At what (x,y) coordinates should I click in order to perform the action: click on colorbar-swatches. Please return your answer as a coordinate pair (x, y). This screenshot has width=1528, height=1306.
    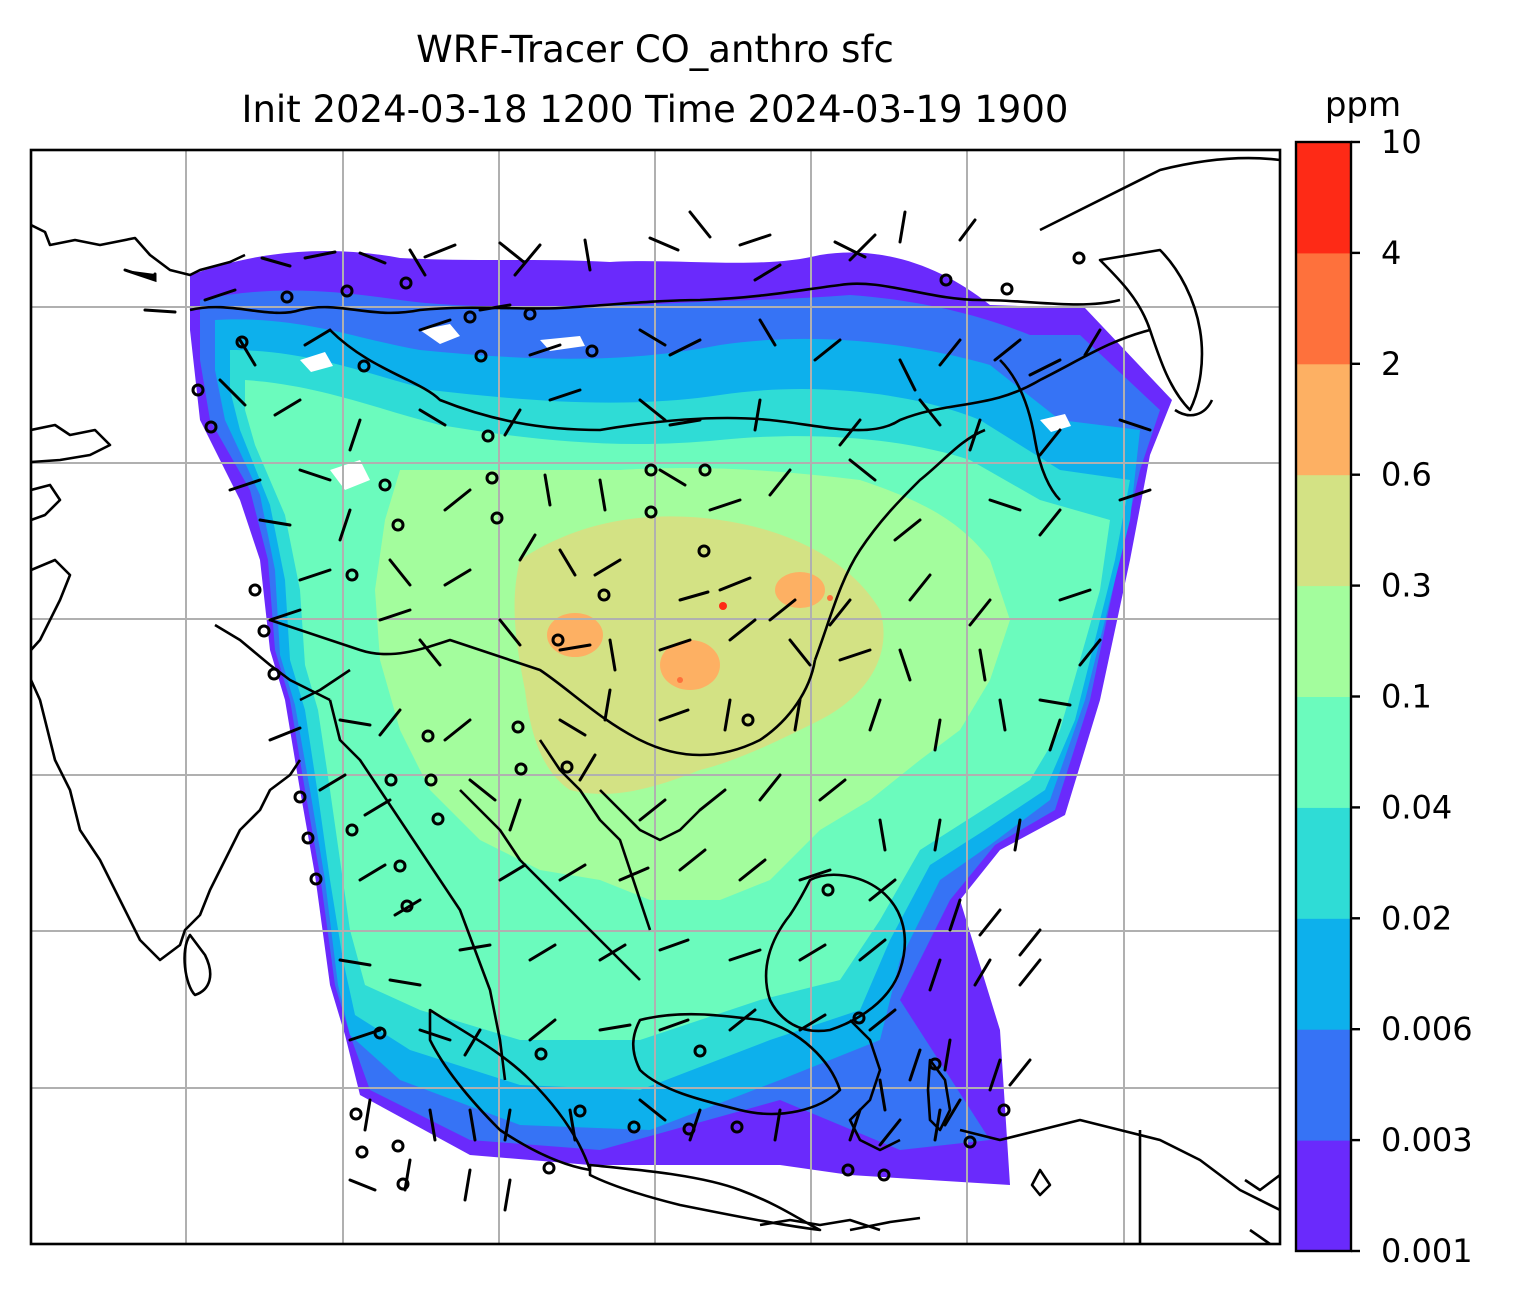
    Looking at the image, I should click on (1323, 697).